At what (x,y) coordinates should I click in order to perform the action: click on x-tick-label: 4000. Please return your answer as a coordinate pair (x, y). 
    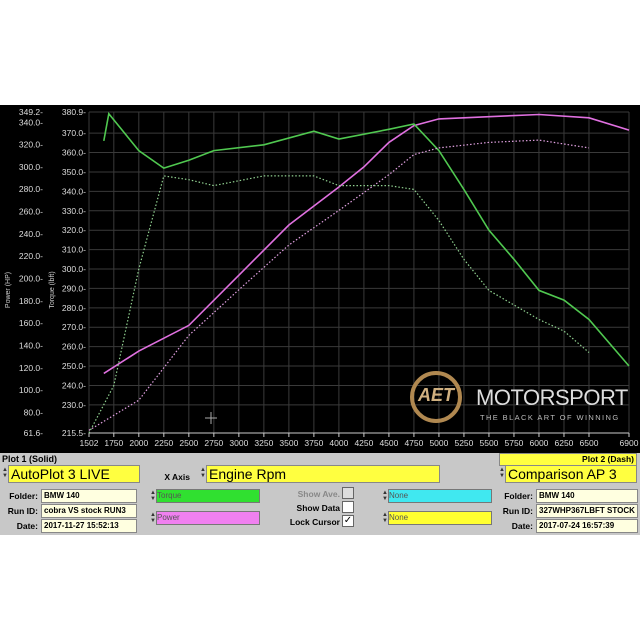
    Looking at the image, I should click on (338, 443).